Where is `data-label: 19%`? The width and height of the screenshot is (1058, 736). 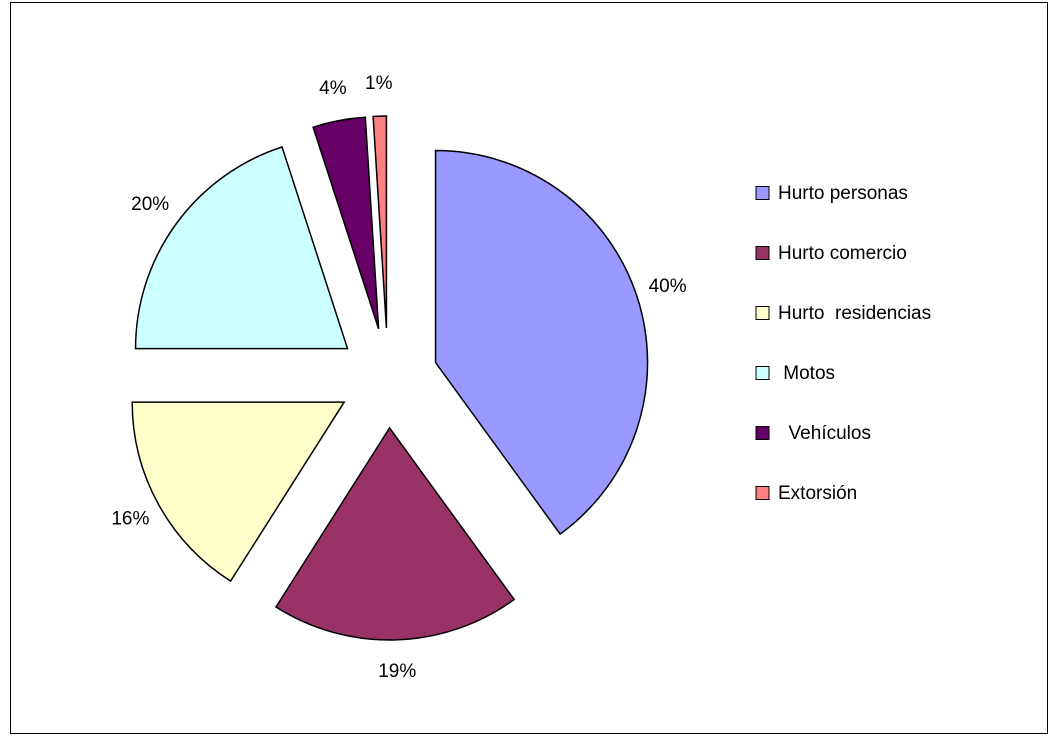 data-label: 19% is located at coordinates (397, 671).